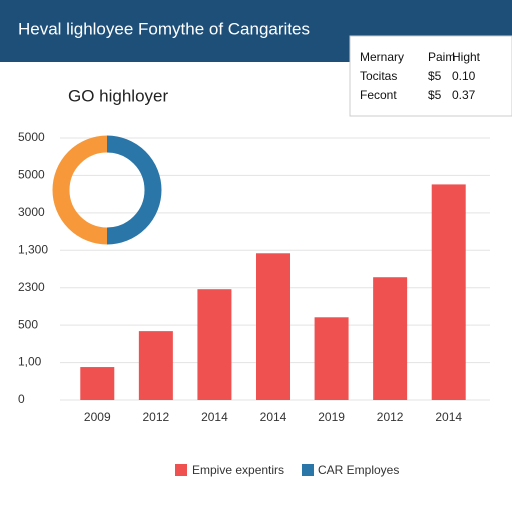 The height and width of the screenshot is (512, 512). What do you see at coordinates (358, 470) in the screenshot?
I see `legend-label: CAR Employes` at bounding box center [358, 470].